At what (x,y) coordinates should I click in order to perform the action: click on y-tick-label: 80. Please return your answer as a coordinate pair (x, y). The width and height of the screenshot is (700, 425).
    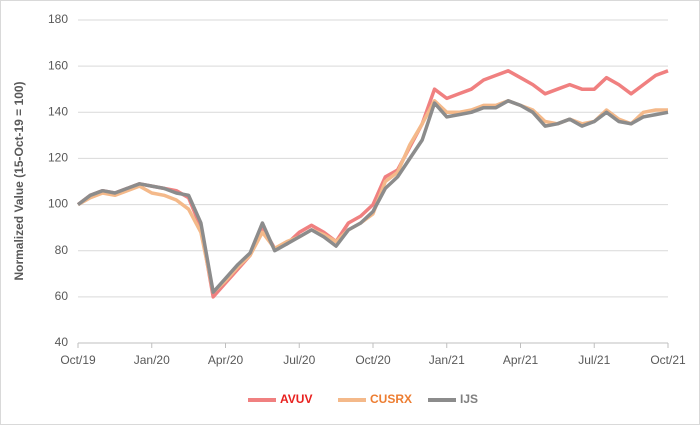
    Looking at the image, I should click on (62, 250).